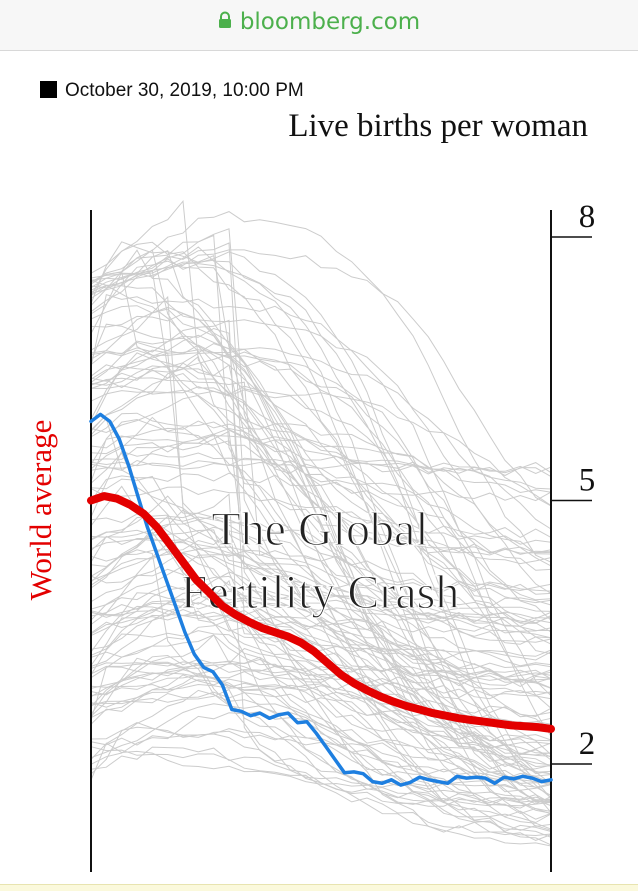 The height and width of the screenshot is (891, 638). What do you see at coordinates (184, 90) in the screenshot?
I see `timestamp-text: October 30, 2019, 10:00 PM` at bounding box center [184, 90].